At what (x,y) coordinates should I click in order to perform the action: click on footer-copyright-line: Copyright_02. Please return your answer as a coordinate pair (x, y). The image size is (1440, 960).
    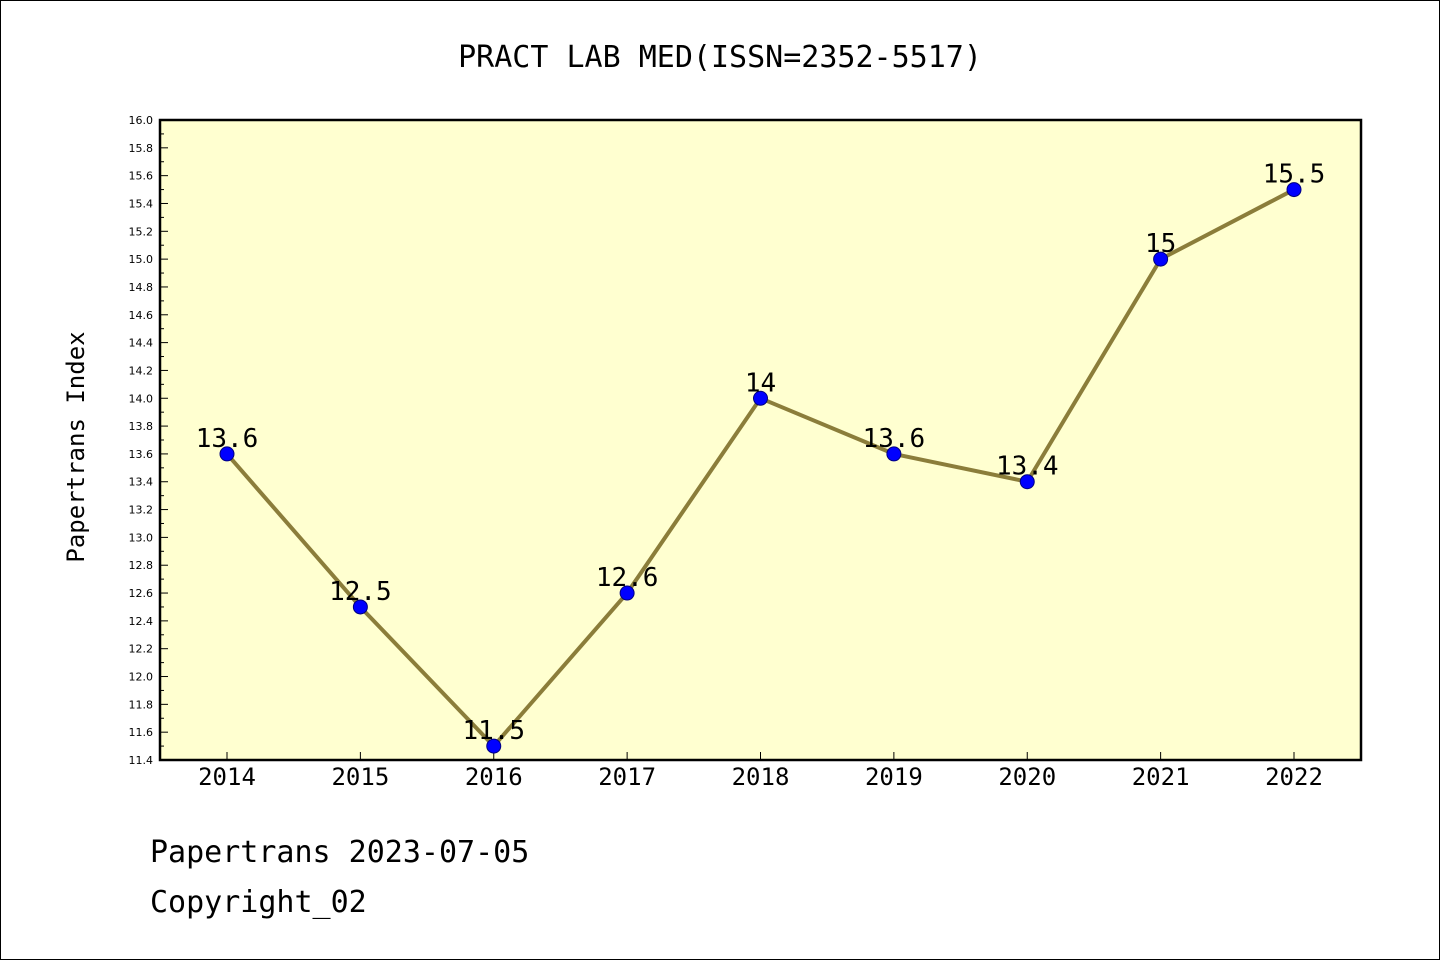
    Looking at the image, I should click on (258, 902).